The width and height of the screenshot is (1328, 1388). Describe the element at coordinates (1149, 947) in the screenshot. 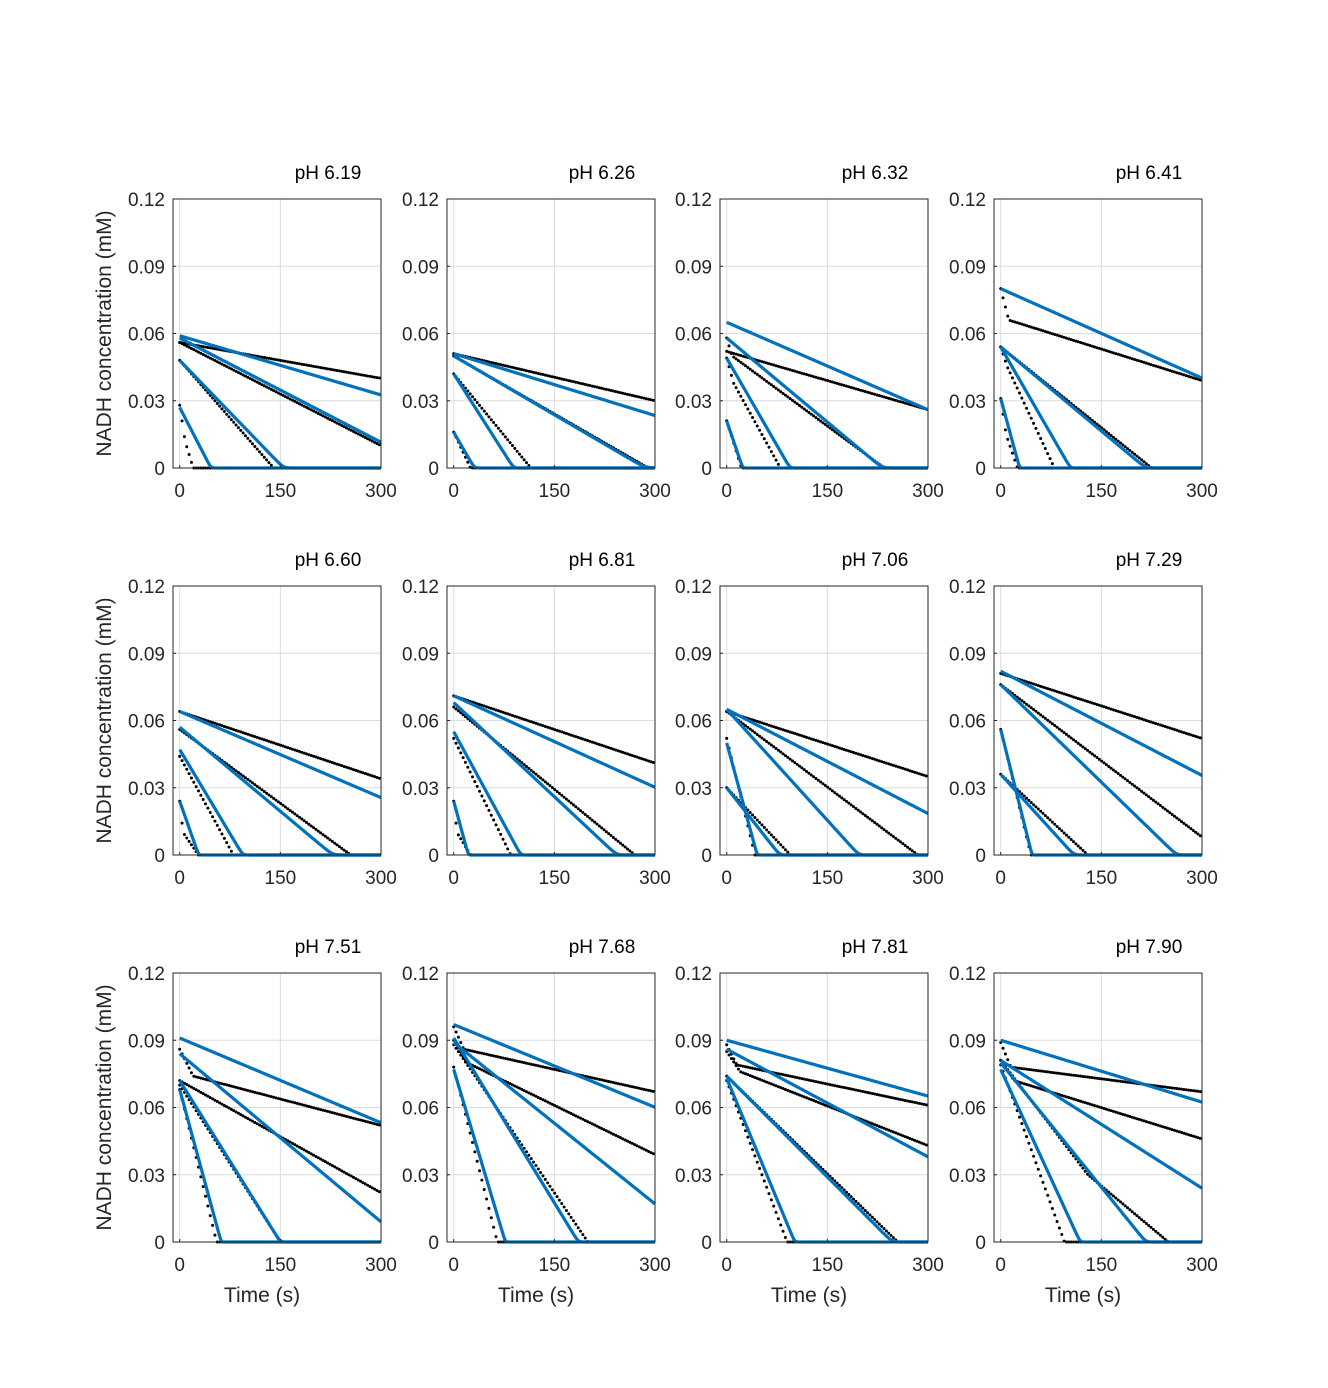

I see `panel-title: pH 7.90` at that location.